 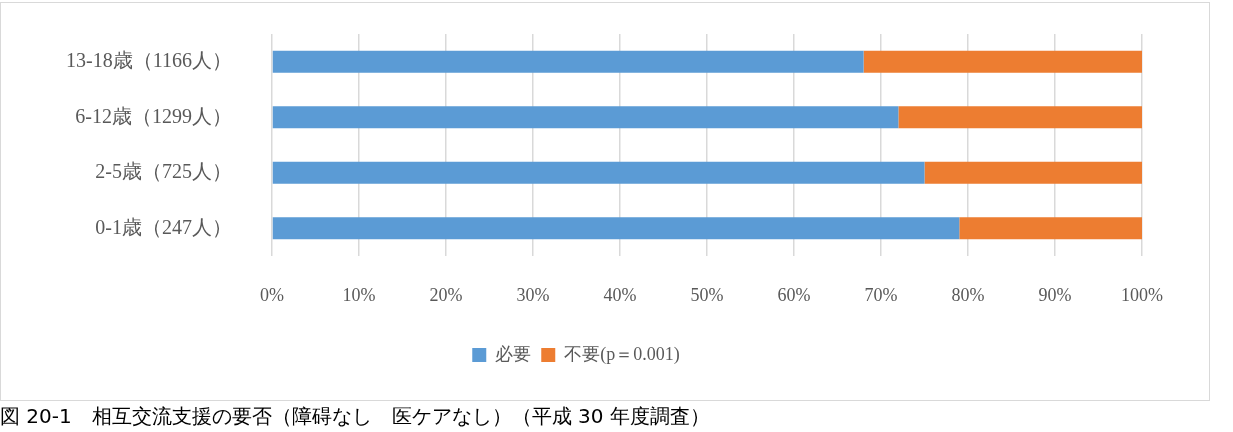 I want to click on x-tick-label: 90%, so click(x=1055, y=294).